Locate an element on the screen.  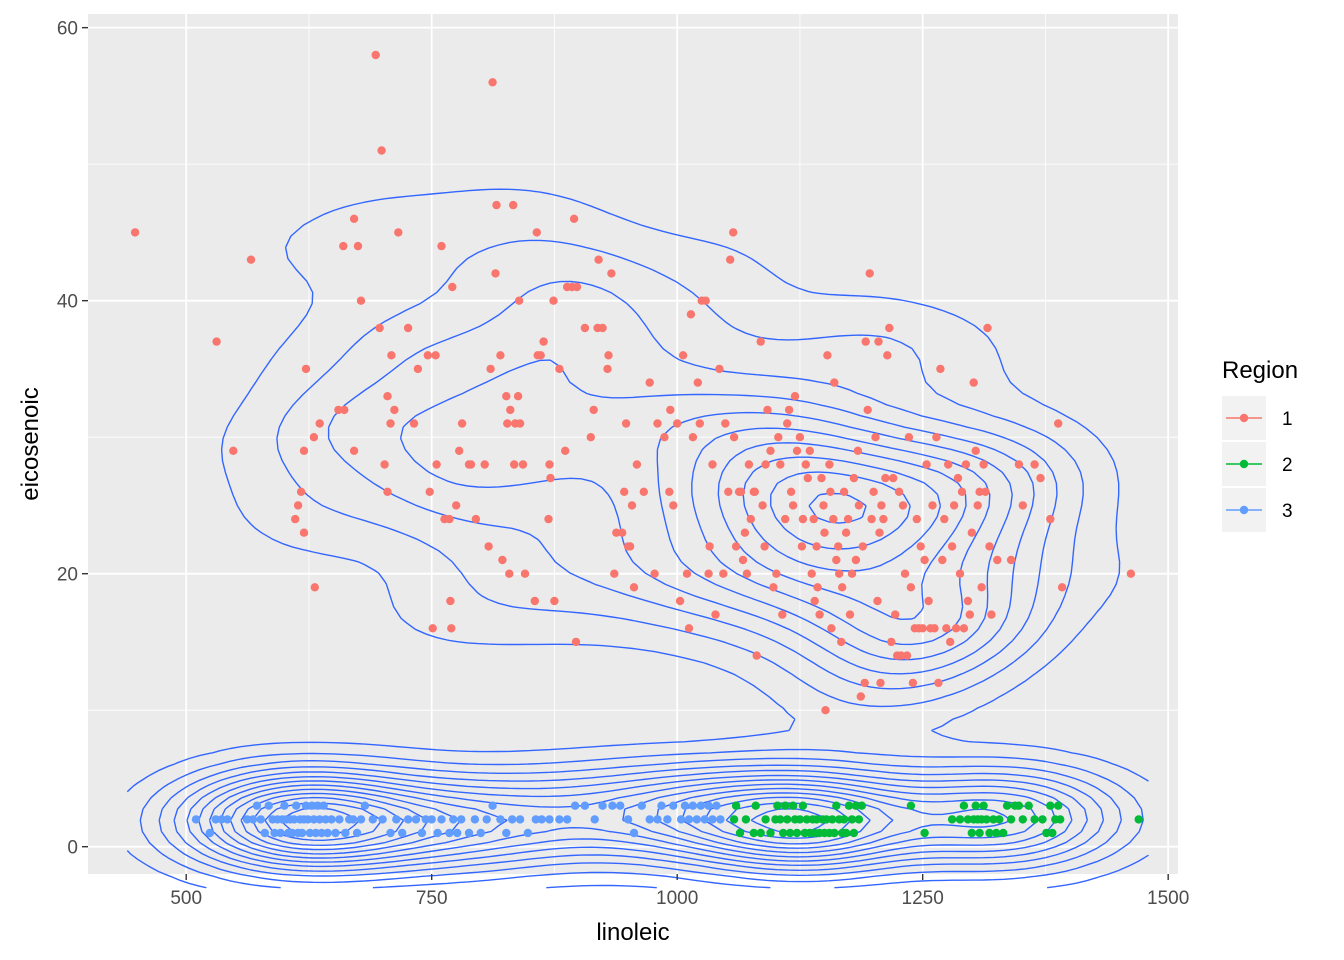
y-tick-label: 40 is located at coordinates (67, 302).